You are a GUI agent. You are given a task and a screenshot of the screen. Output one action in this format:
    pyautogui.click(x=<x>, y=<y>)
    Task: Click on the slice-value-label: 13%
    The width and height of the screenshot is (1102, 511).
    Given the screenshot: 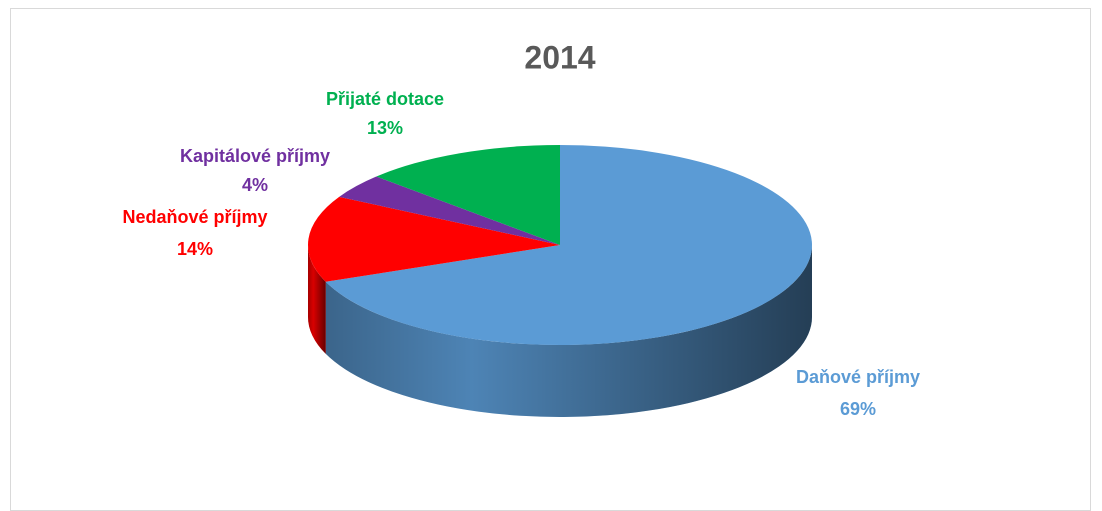 What is the action you would take?
    pyautogui.click(x=385, y=128)
    